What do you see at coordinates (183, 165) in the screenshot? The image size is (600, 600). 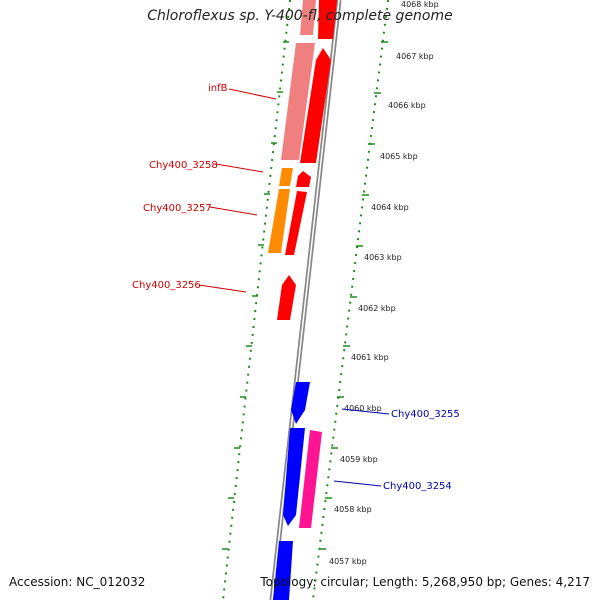 I see `gene-label-chy400-3258: Chy400_3258` at bounding box center [183, 165].